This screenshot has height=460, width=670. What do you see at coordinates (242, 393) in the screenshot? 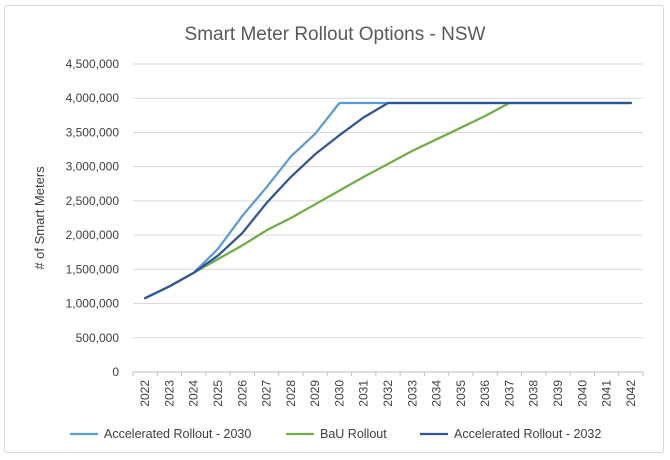
I see `x-tick-label: 2026` at bounding box center [242, 393].